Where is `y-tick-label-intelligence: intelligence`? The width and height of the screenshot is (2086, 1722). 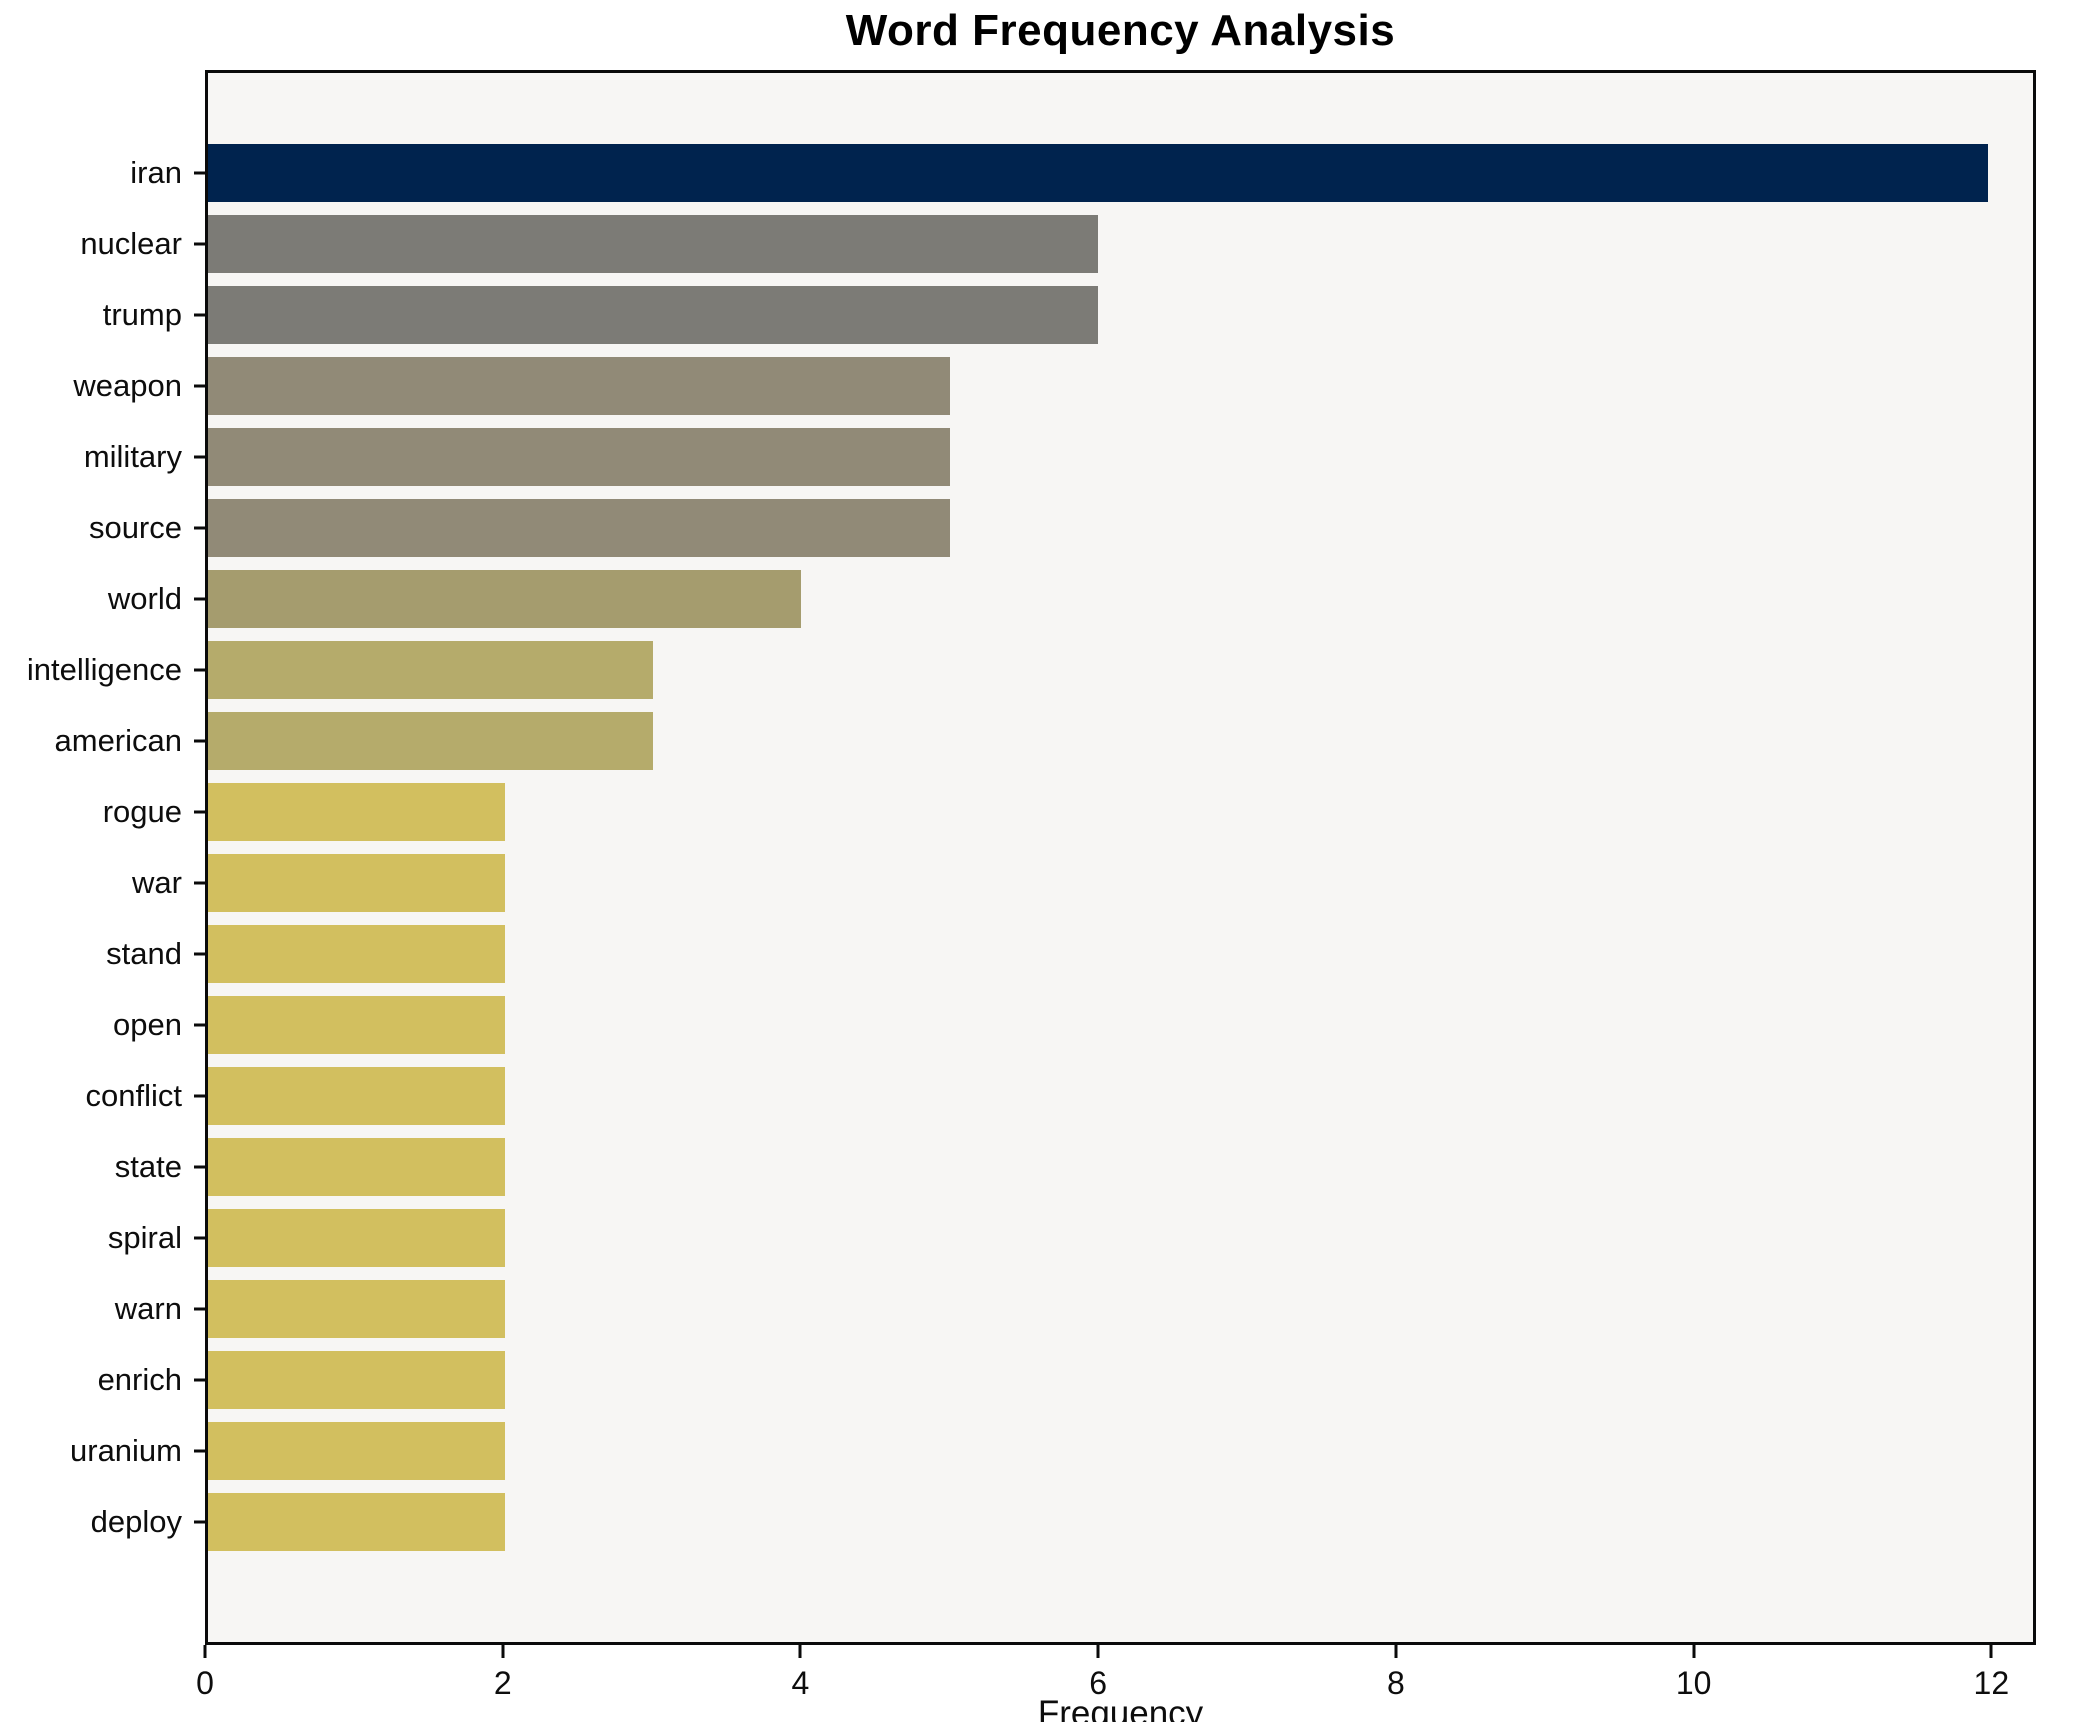 y-tick-label-intelligence: intelligence is located at coordinates (104, 669).